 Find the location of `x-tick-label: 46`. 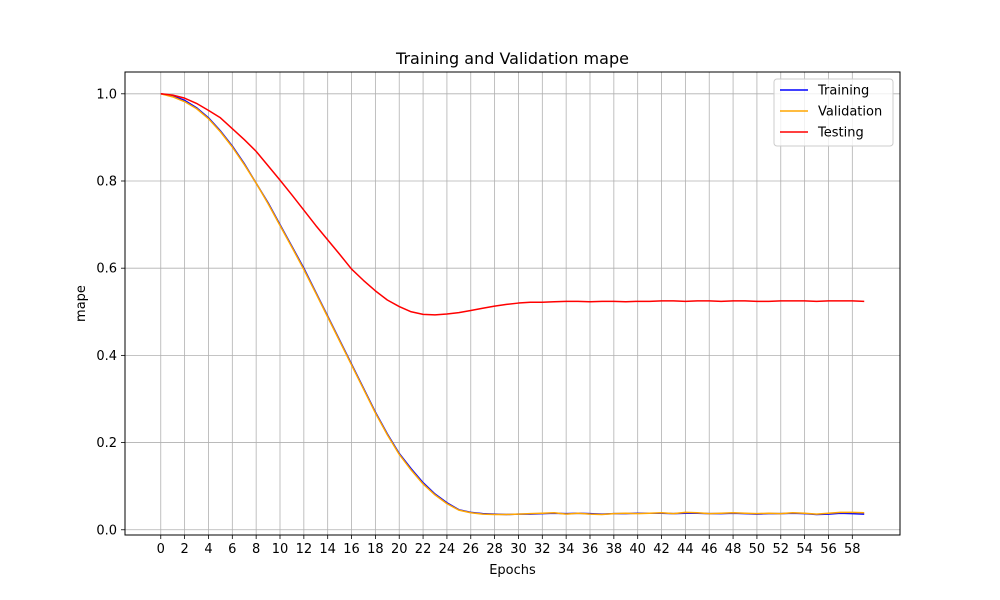

x-tick-label: 46 is located at coordinates (709, 549).